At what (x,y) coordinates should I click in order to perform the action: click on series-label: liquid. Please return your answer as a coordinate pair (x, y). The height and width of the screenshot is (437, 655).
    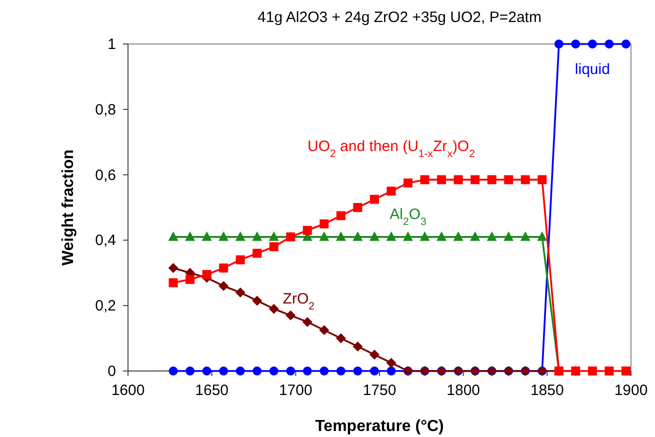
    Looking at the image, I should click on (592, 69).